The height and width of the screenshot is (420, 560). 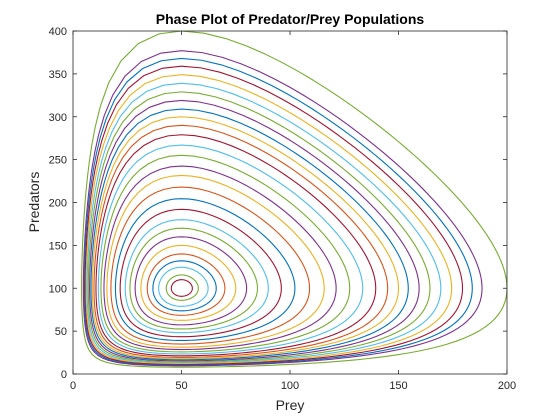 I want to click on x-tick-label: 100, so click(x=290, y=386).